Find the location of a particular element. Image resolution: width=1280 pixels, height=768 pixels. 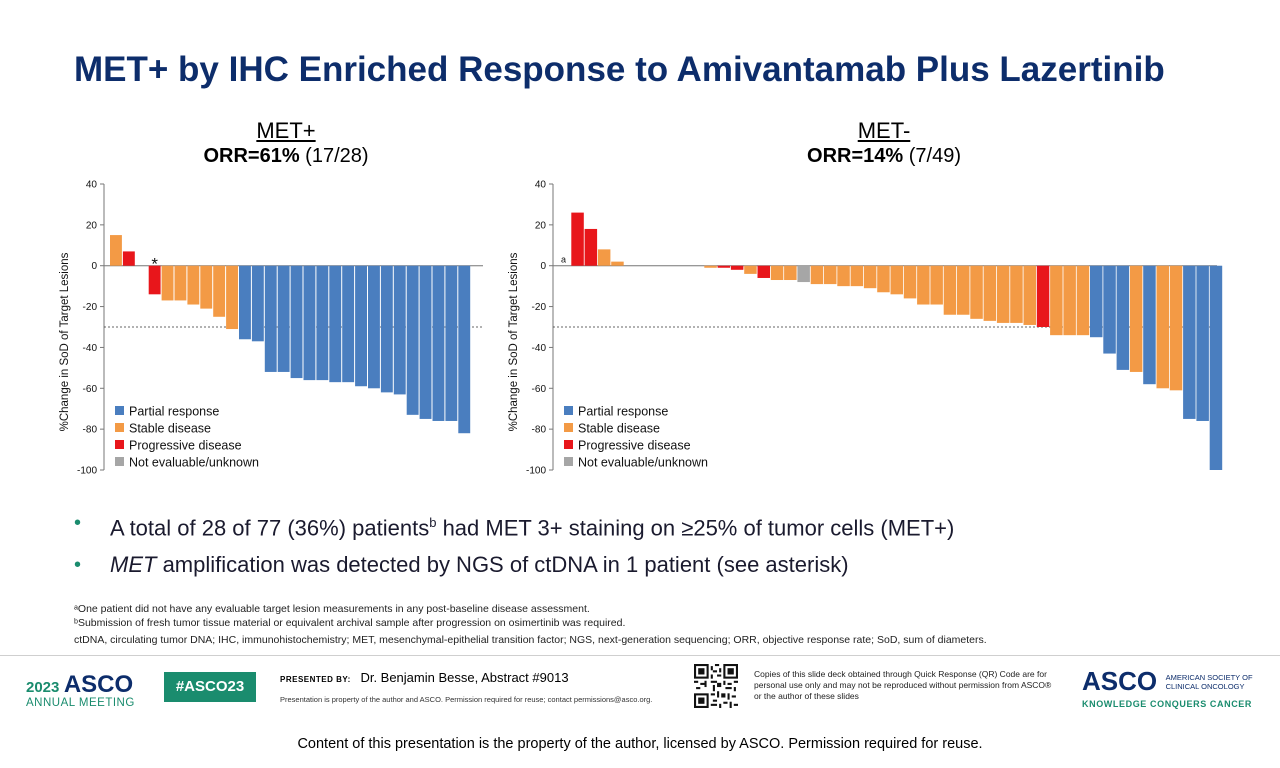

bullet-sup: b is located at coordinates (433, 522).